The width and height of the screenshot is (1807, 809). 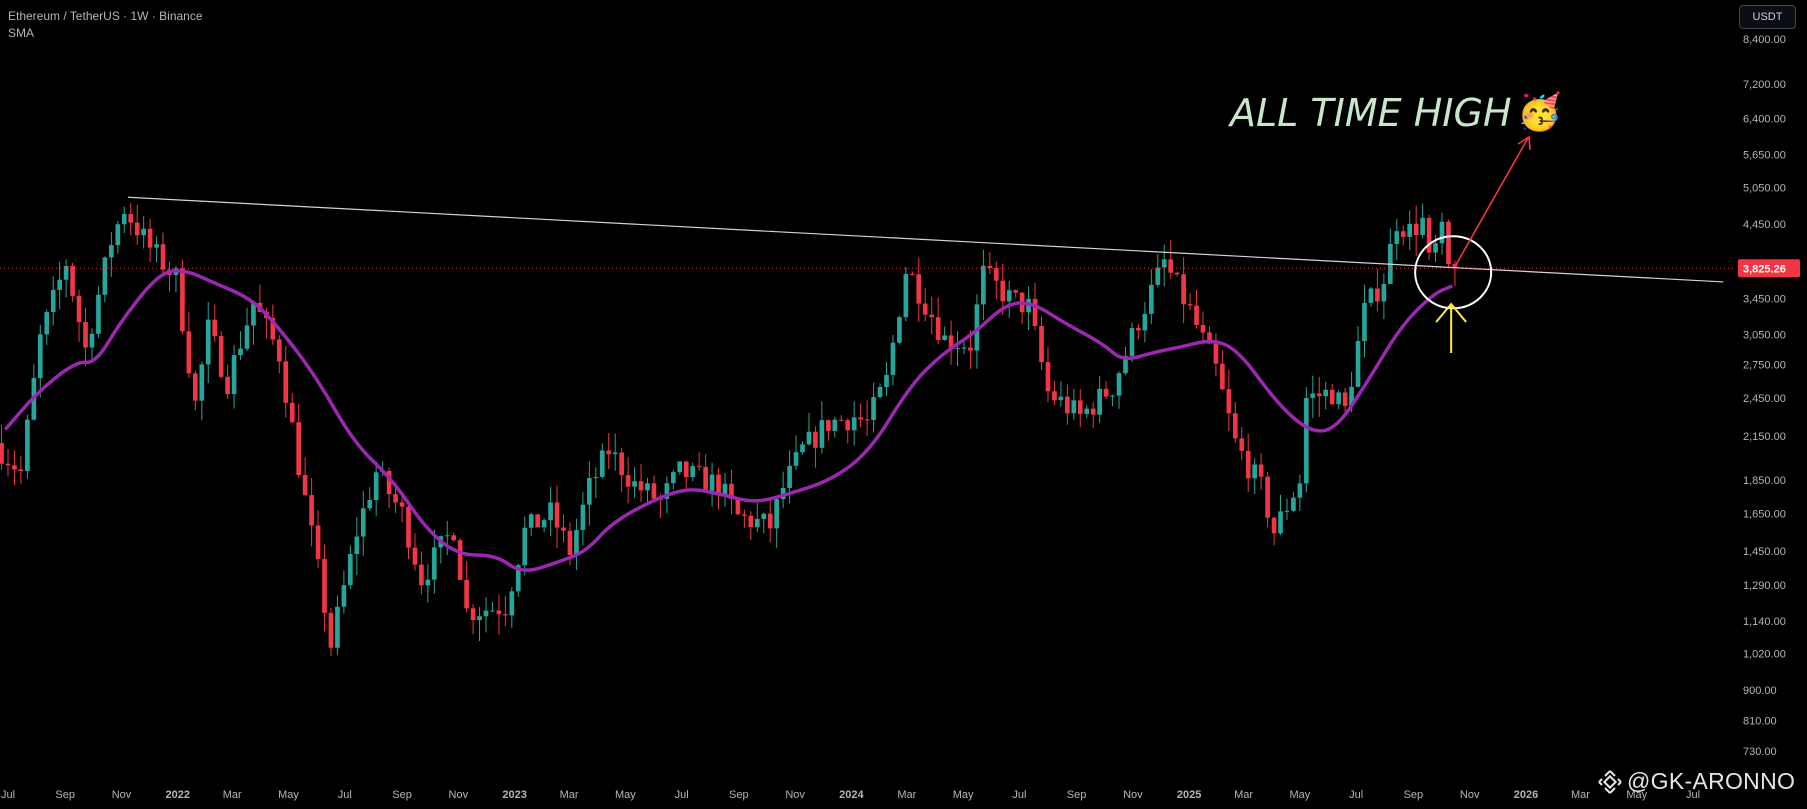 I want to click on indicator-sma-label: SMA, so click(x=21, y=33).